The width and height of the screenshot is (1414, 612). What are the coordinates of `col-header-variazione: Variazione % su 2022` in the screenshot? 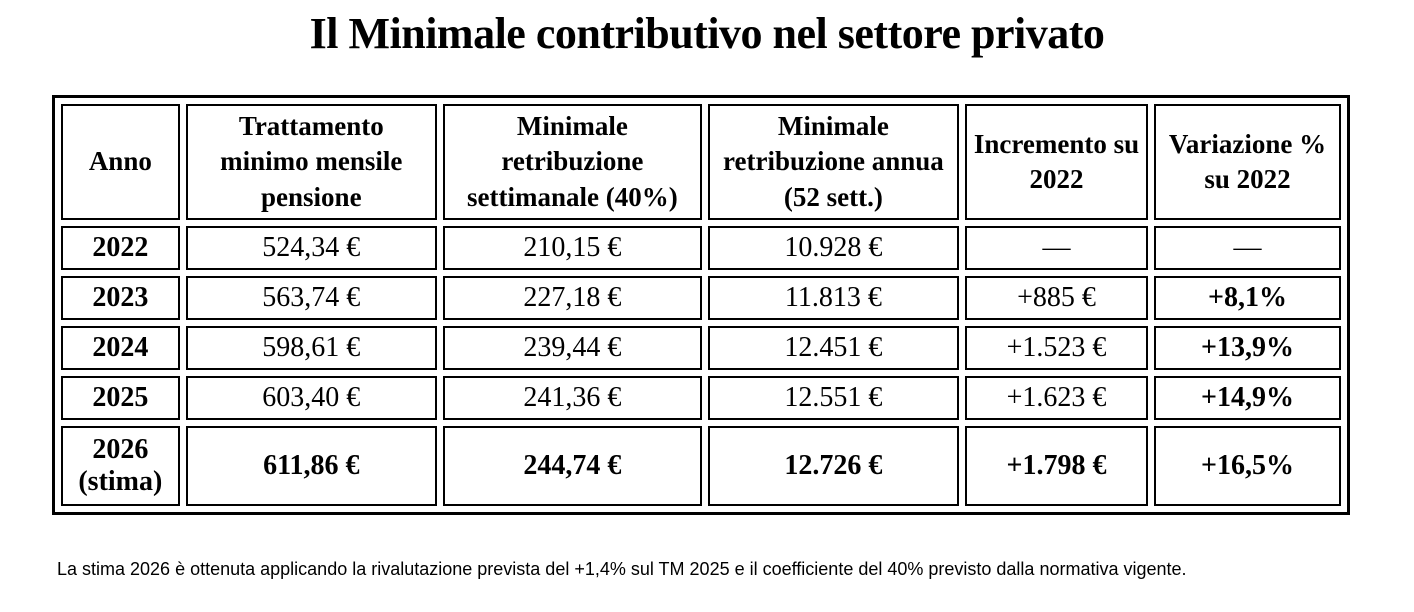 It's located at (1247, 162).